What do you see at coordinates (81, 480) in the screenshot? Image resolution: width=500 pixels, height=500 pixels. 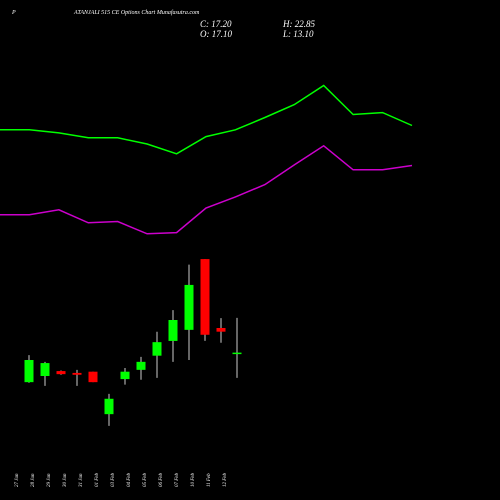 I see `x-tick-label: 31 Jan` at bounding box center [81, 480].